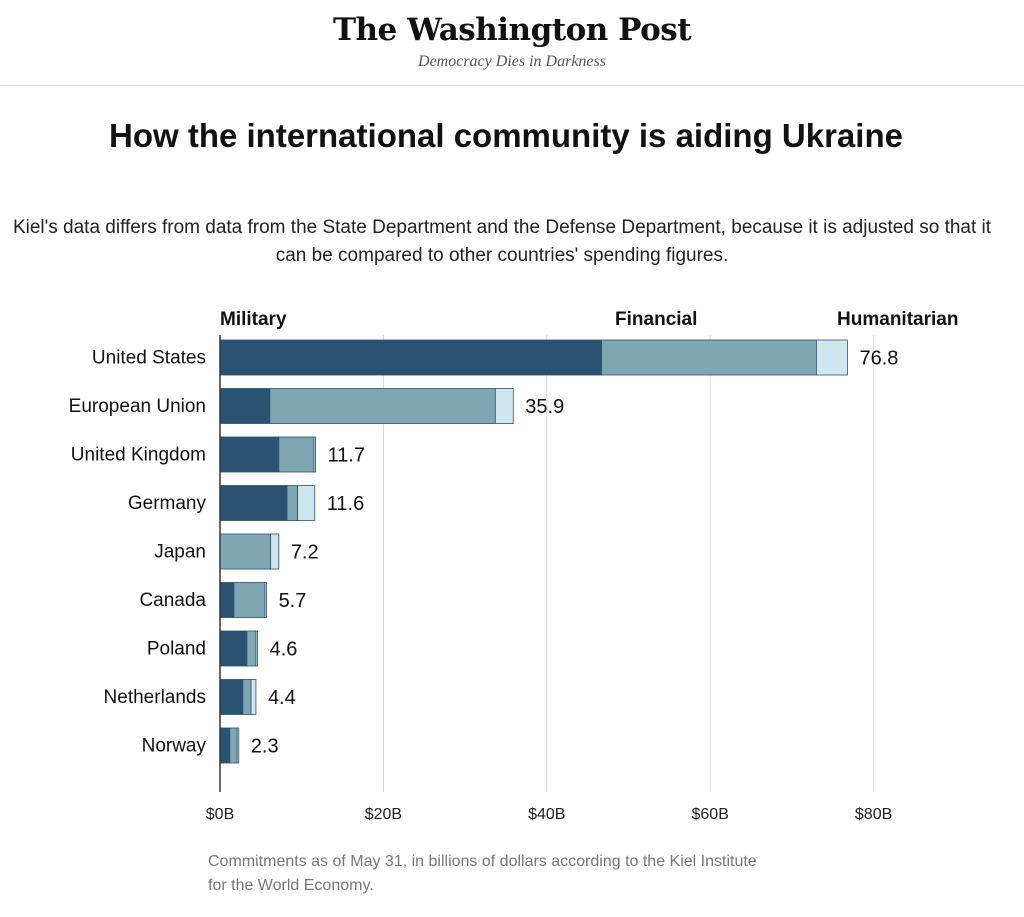  I want to click on legend-label-humanitarian: Humanitarian, so click(897, 319).